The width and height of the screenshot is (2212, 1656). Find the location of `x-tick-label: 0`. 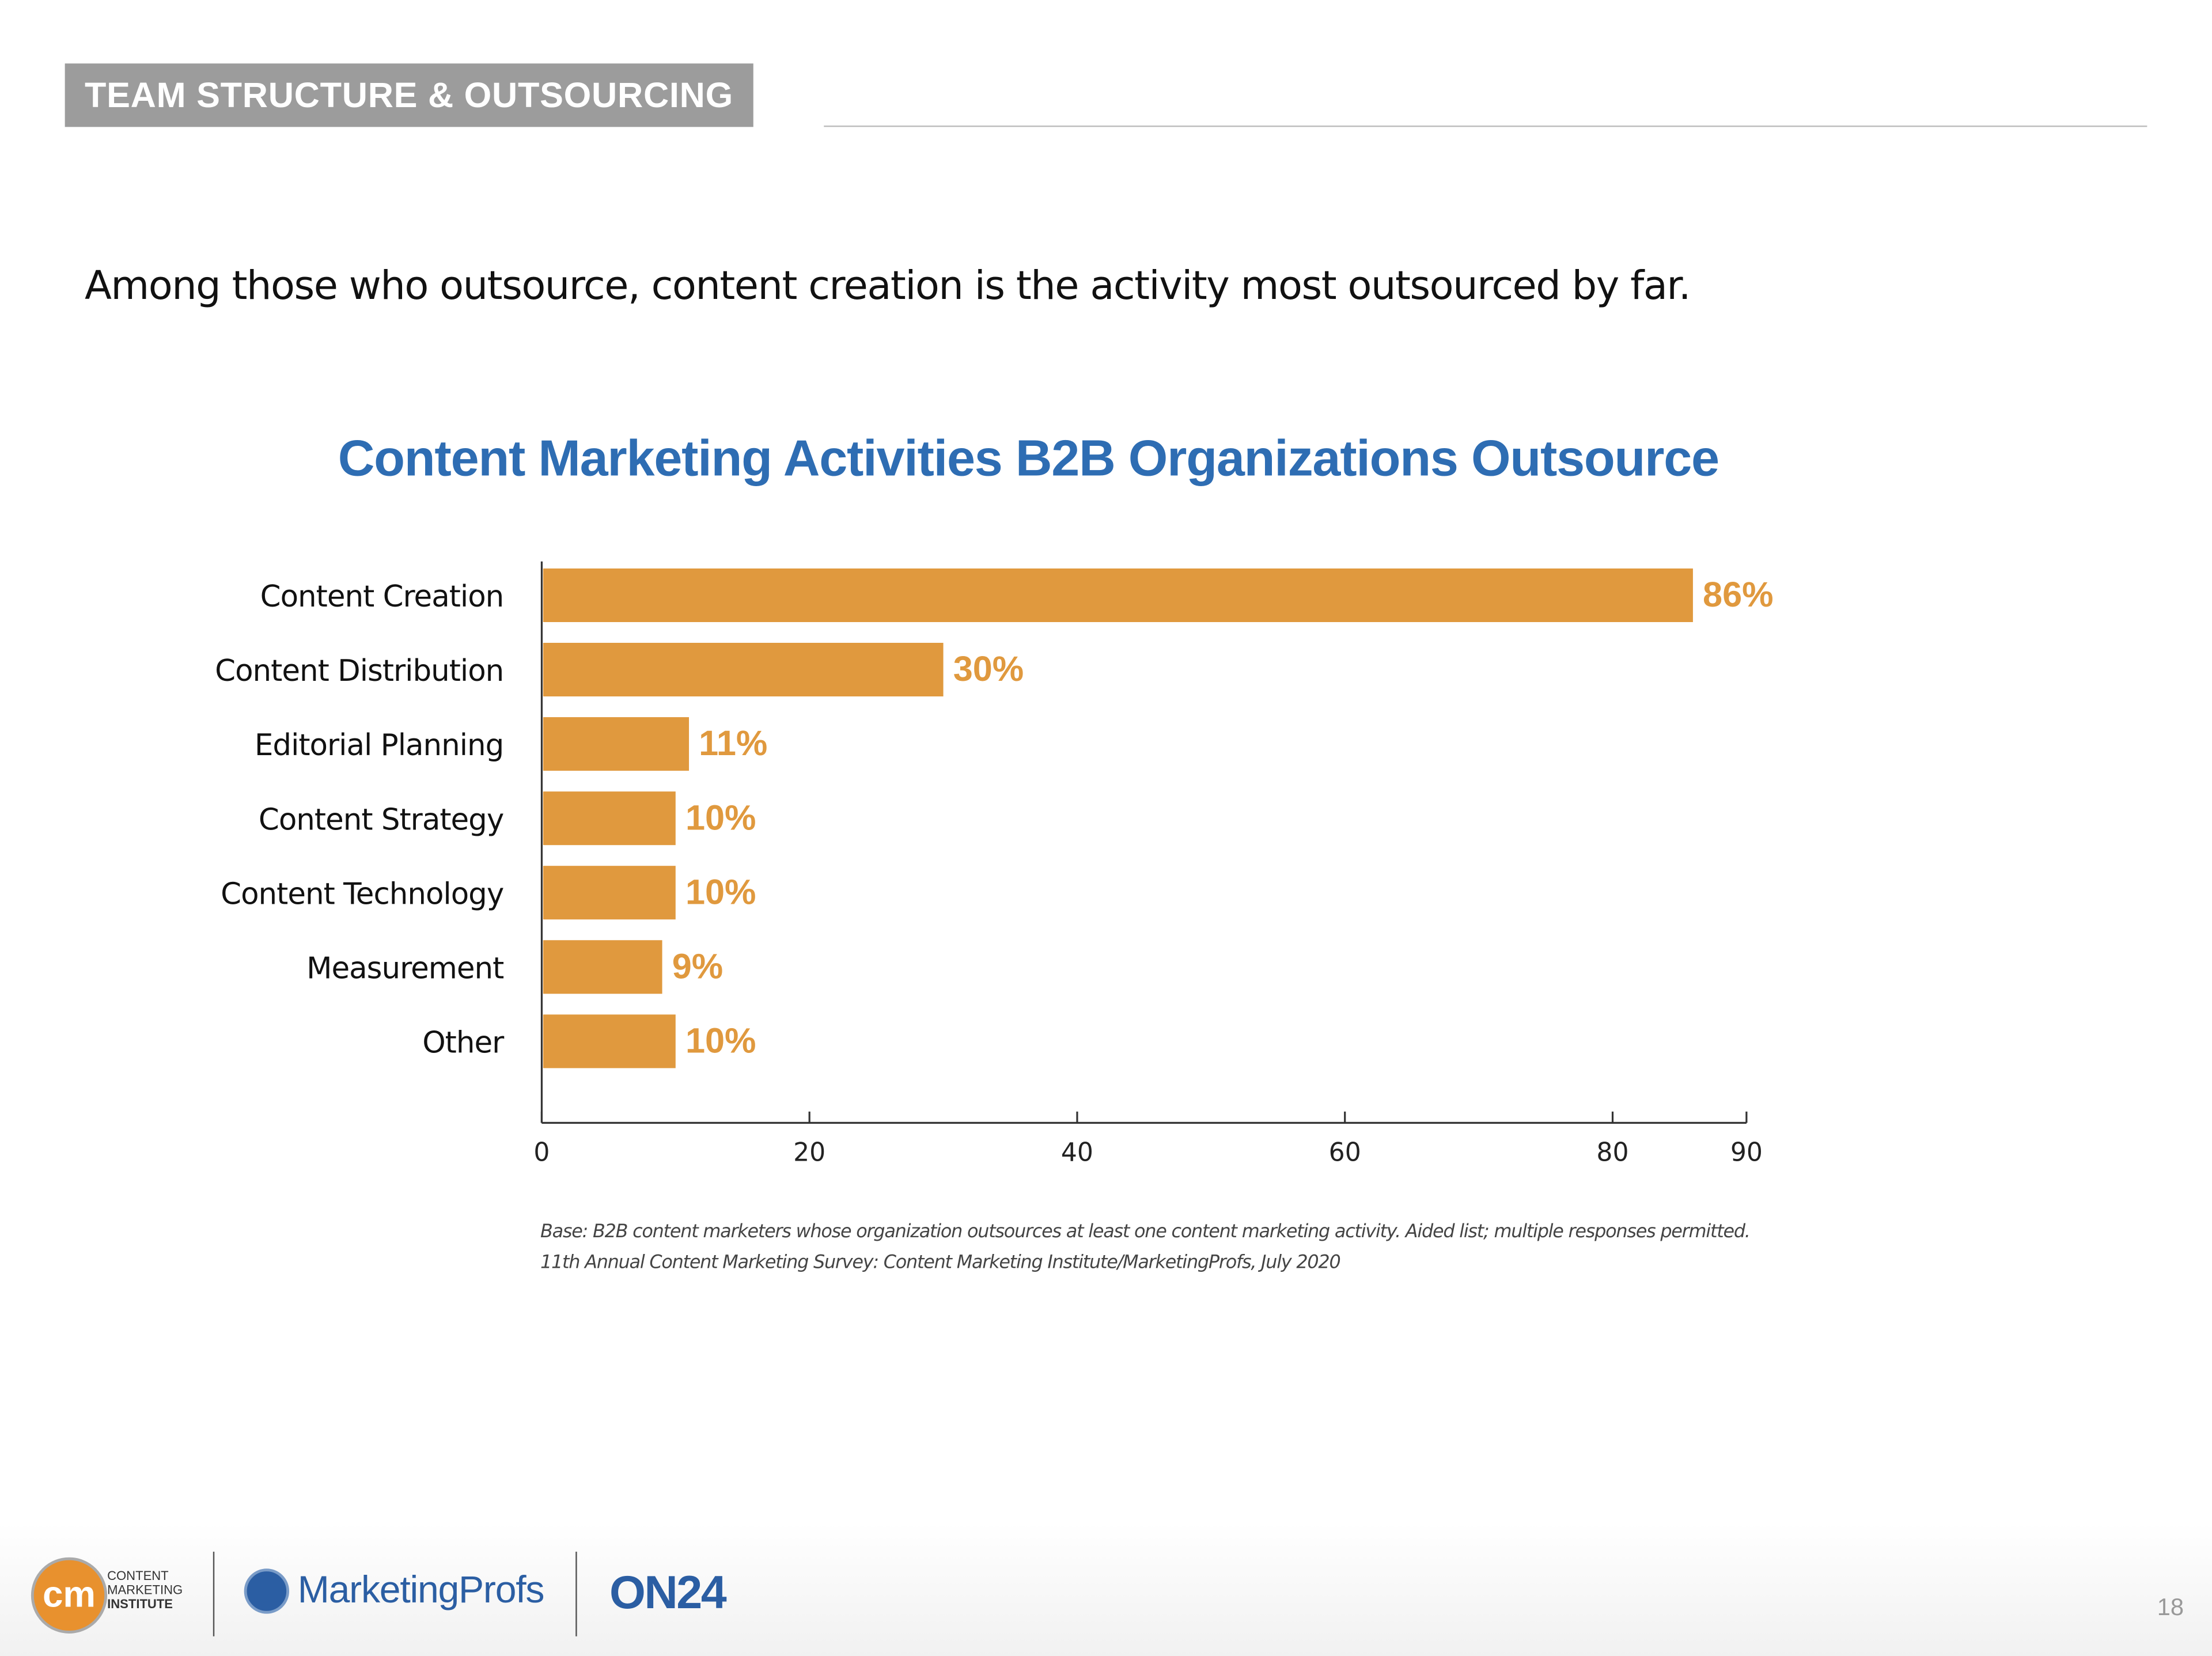

x-tick-label: 0 is located at coordinates (541, 1153).